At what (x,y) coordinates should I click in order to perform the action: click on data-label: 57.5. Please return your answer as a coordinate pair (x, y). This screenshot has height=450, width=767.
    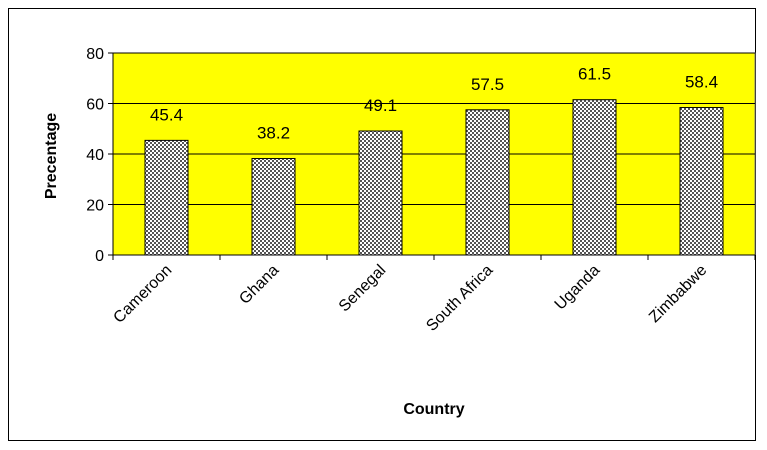
    Looking at the image, I should click on (487, 84).